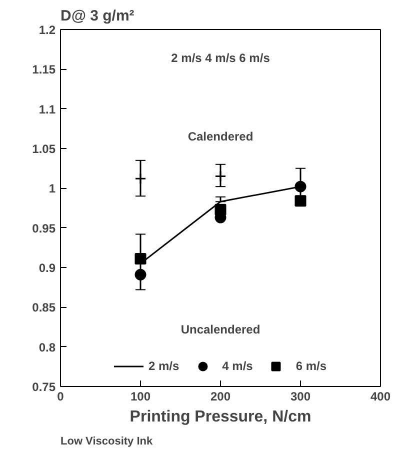 This screenshot has width=406, height=458. Describe the element at coordinates (47, 347) in the screenshot. I see `y-tick-label: 0.8` at that location.